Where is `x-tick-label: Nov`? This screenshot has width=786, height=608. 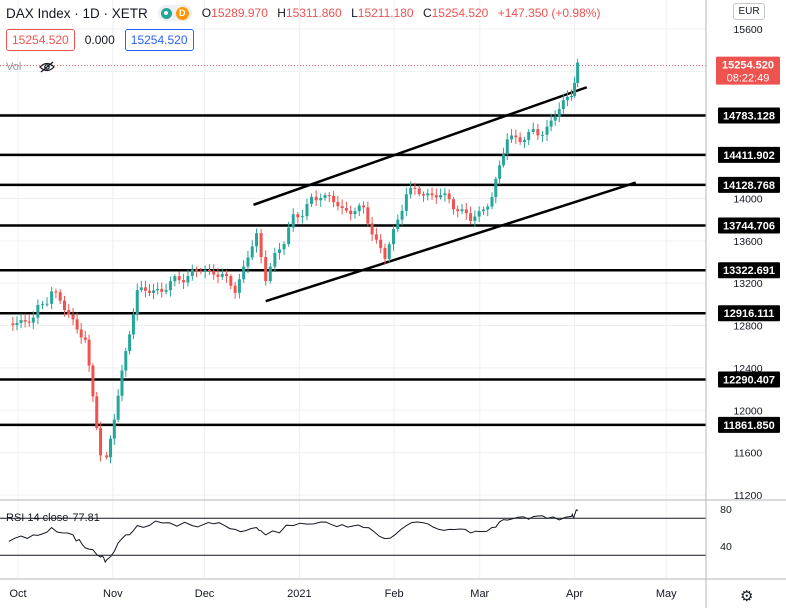
x-tick-label: Nov is located at coordinates (113, 594).